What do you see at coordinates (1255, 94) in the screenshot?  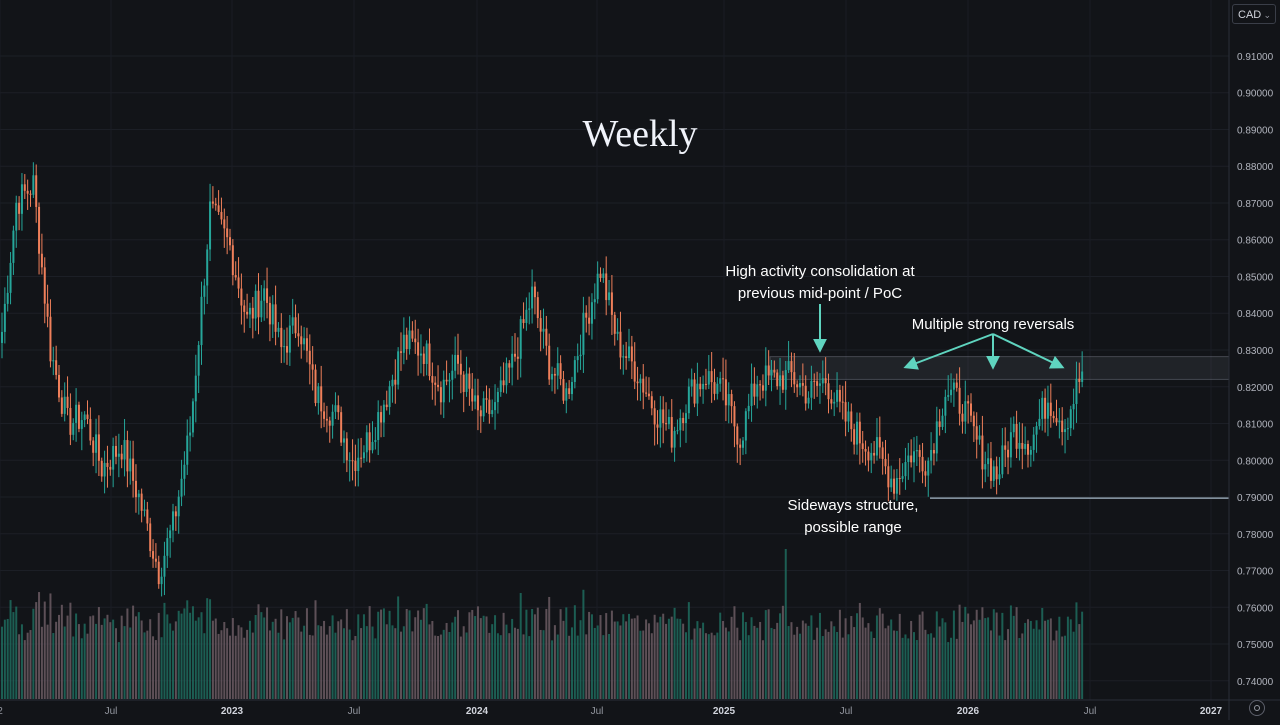 I see `price-tick-label: 0.90000` at bounding box center [1255, 94].